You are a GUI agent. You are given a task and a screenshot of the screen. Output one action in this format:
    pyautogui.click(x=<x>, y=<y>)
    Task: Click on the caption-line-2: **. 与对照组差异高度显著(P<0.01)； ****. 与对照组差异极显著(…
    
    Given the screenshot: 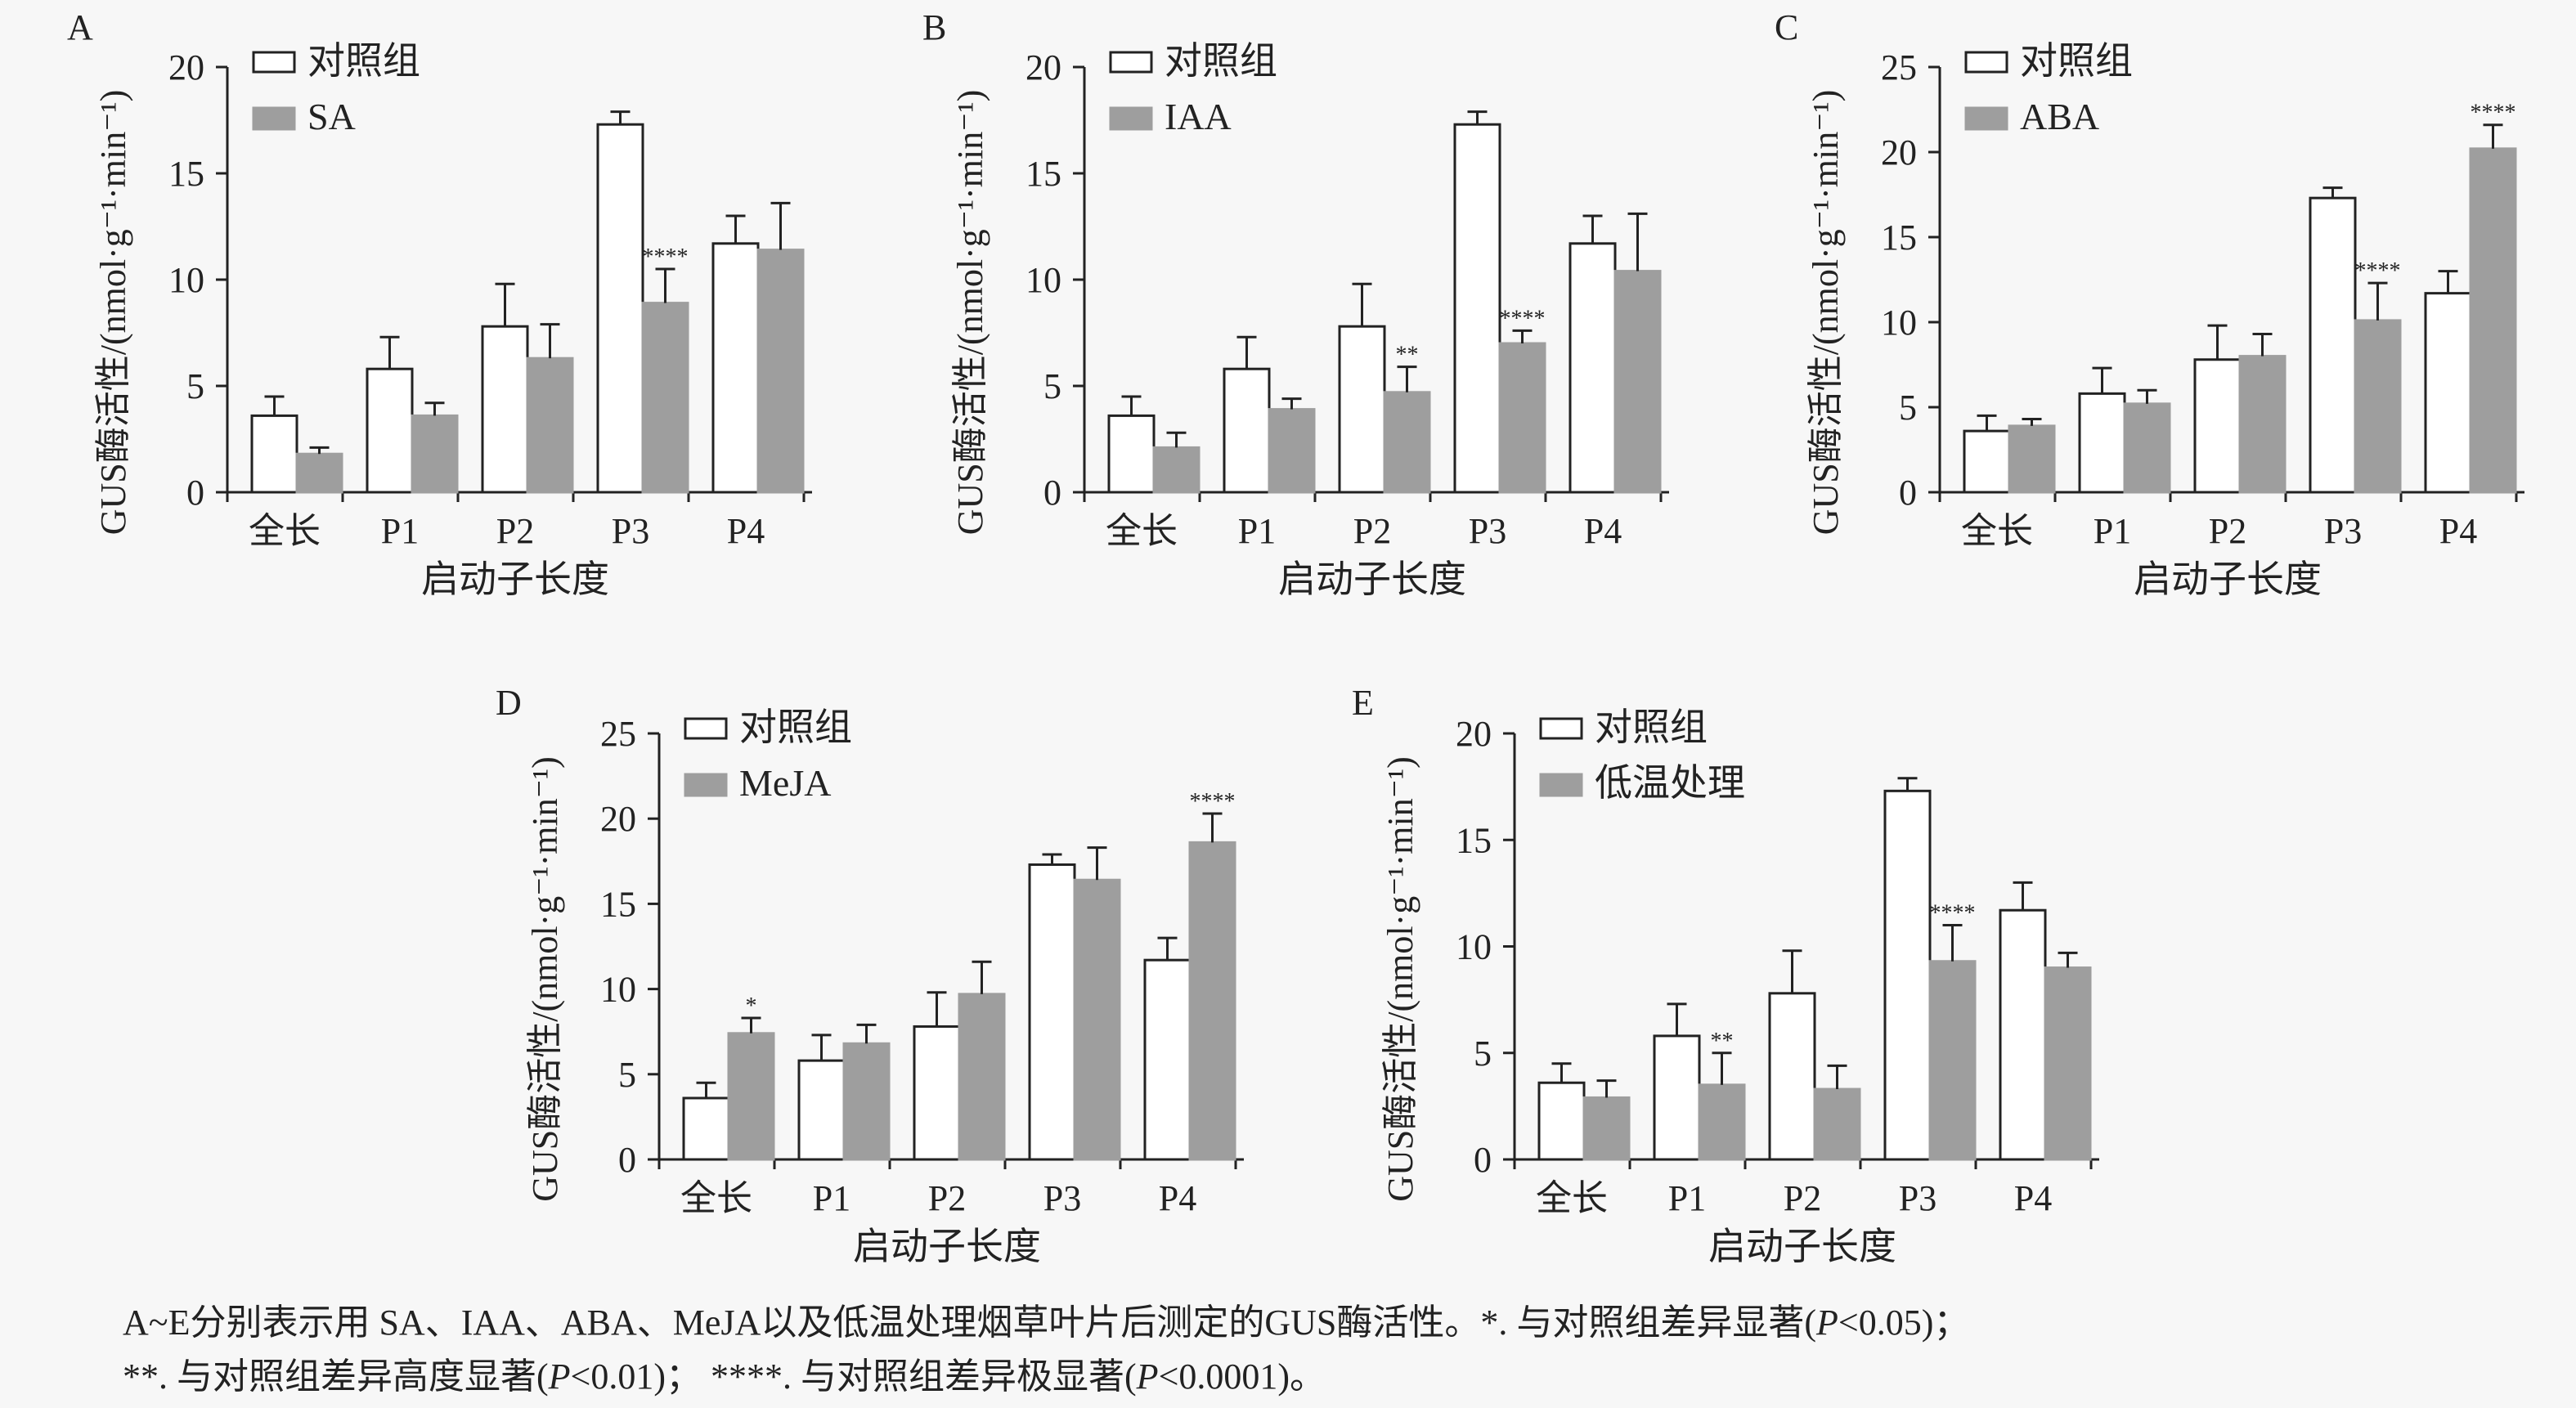 What is the action you would take?
    pyautogui.click(x=1329, y=1377)
    